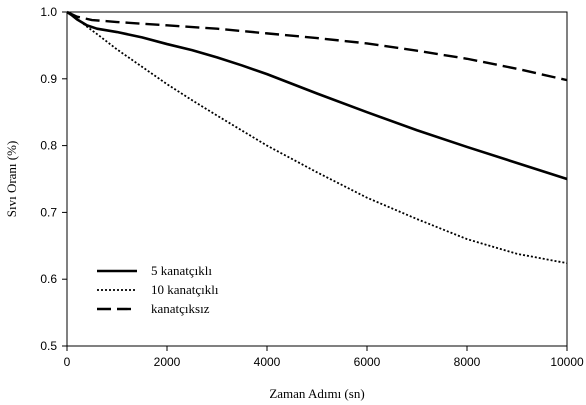  What do you see at coordinates (167, 362) in the screenshot?
I see `x-tick-label: 2000` at bounding box center [167, 362].